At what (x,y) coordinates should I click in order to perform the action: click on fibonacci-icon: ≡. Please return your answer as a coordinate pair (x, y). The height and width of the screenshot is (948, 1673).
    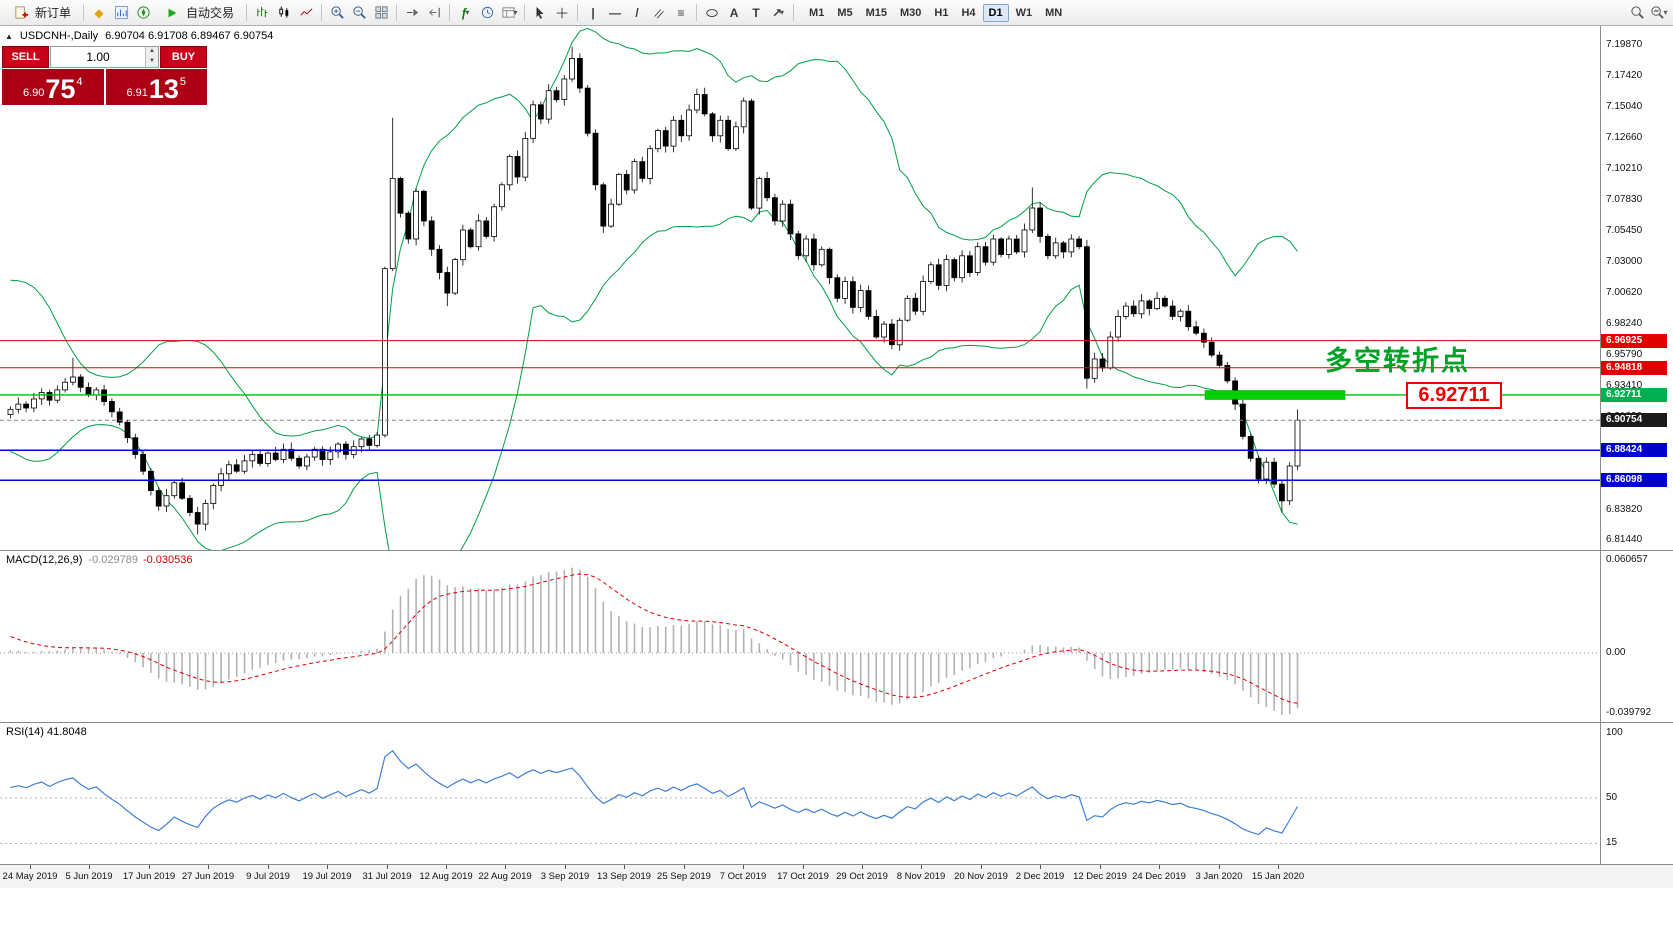
    Looking at the image, I should click on (681, 12).